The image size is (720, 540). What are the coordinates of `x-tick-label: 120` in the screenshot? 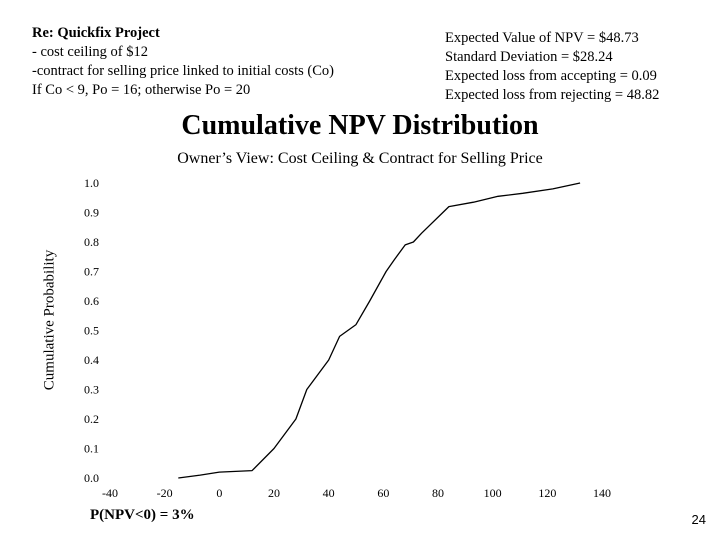 It's located at (547, 493).